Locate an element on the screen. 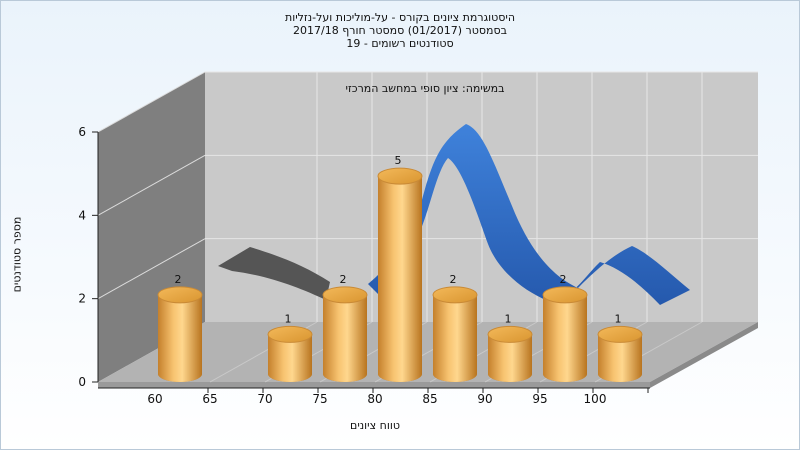  y-axis-label: מספר סטודנטים is located at coordinates (16, 255).